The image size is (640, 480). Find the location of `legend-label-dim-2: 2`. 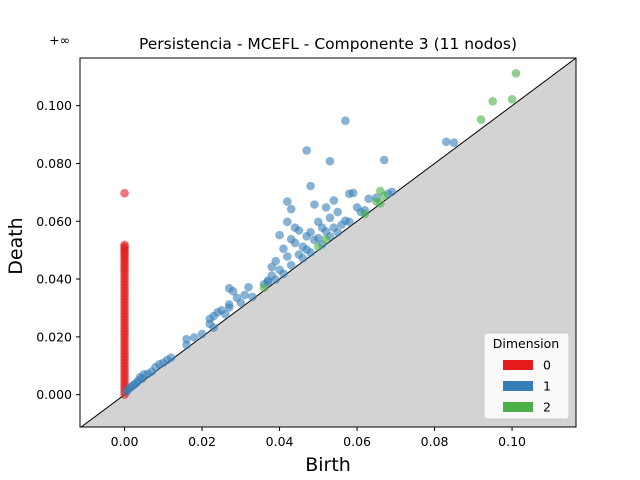

legend-label-dim-2: 2 is located at coordinates (547, 407).